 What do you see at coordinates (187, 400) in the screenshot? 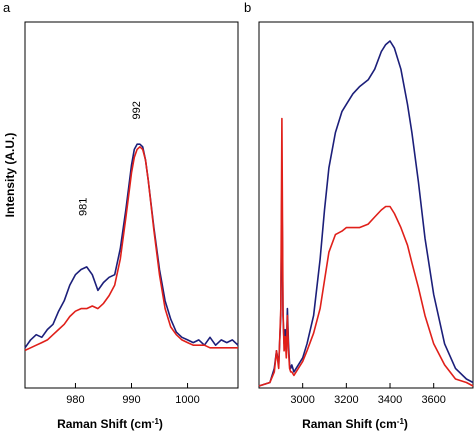
I see `x-tick-label: 1000` at bounding box center [187, 400].